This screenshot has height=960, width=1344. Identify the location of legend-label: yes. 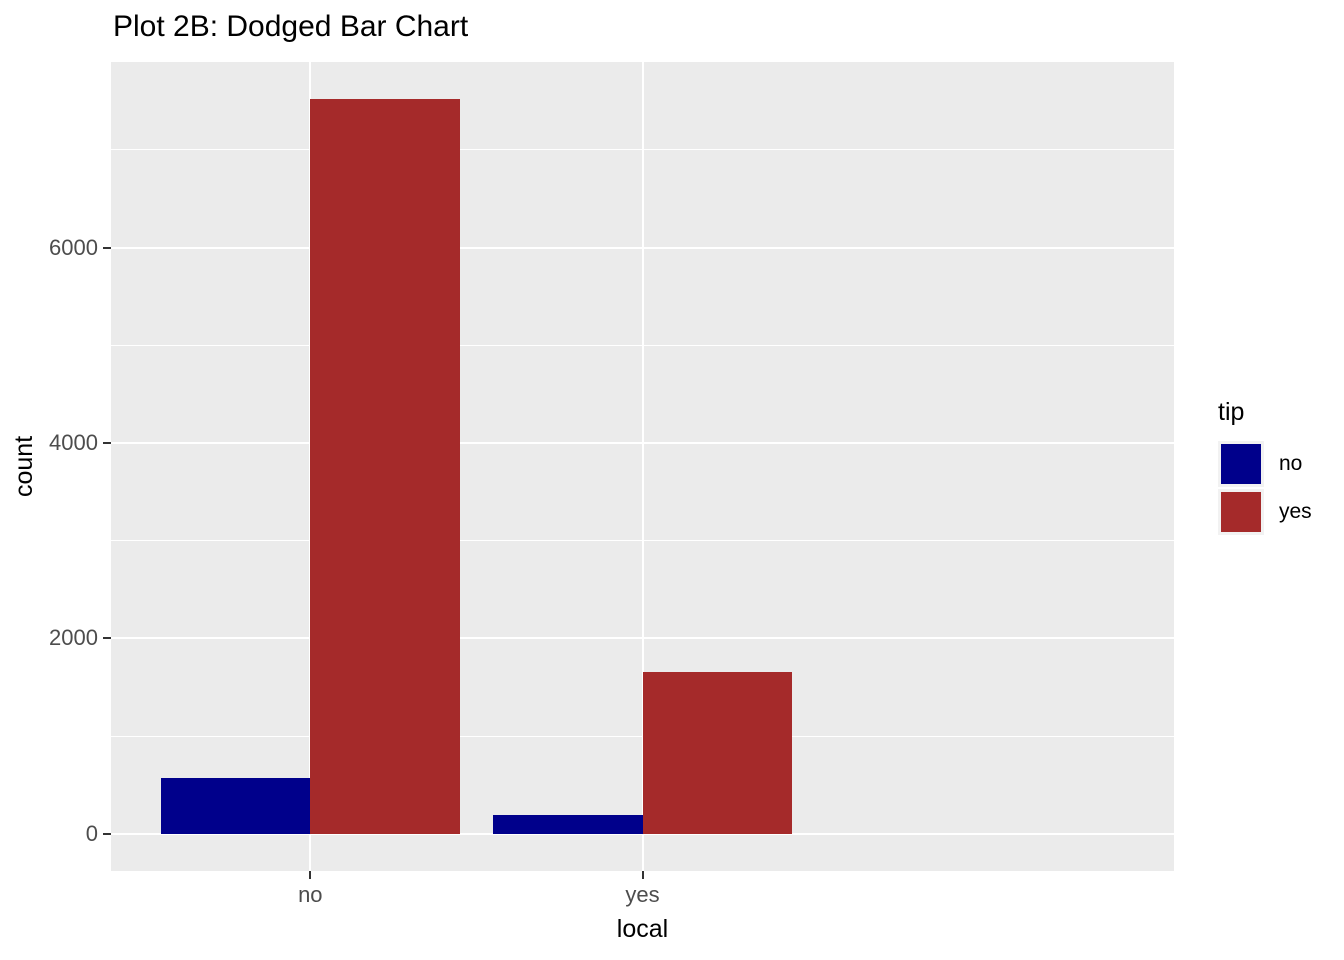
(1295, 511).